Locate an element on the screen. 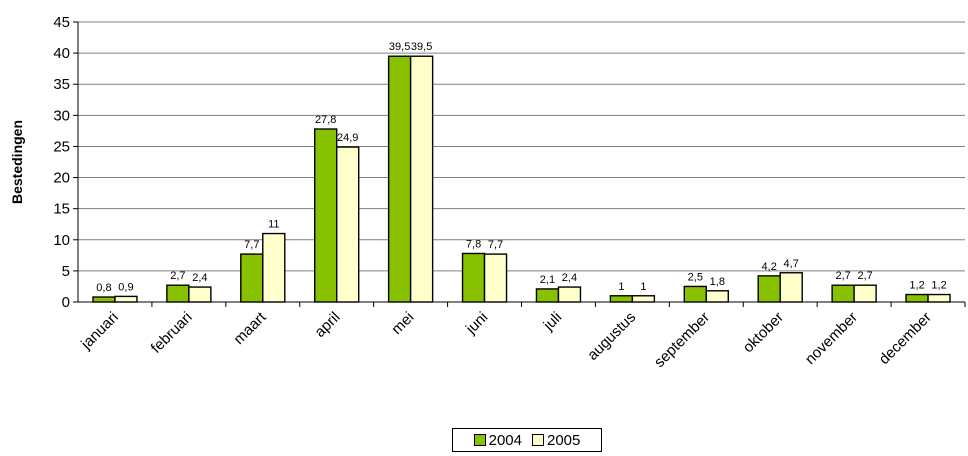  data-label-2005-november: 2,7 is located at coordinates (864, 276).